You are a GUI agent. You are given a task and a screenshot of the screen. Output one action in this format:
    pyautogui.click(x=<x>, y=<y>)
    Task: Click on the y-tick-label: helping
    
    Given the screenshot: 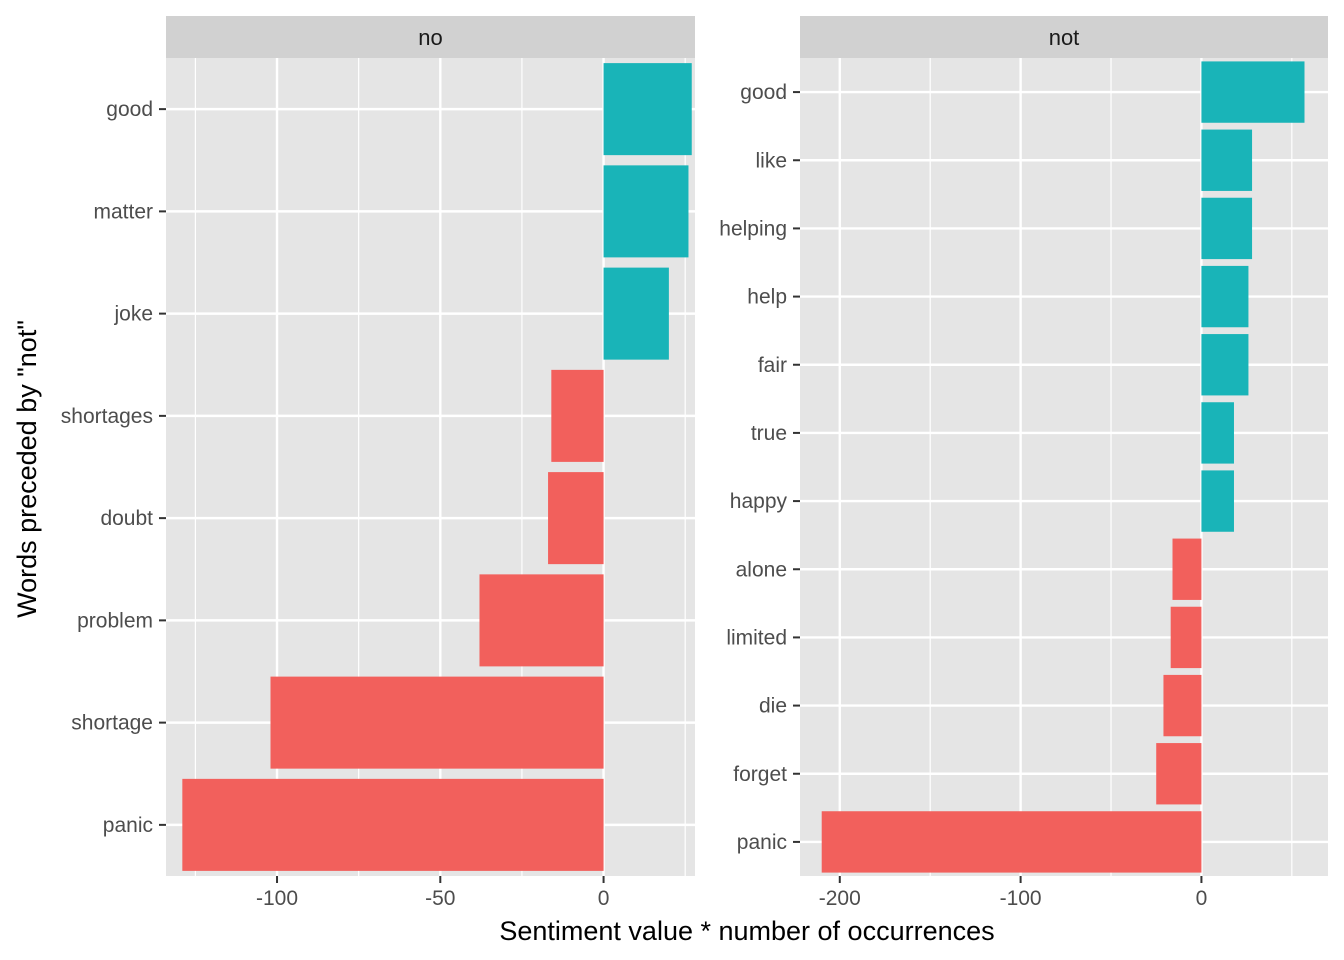 What is the action you would take?
    pyautogui.click(x=753, y=228)
    